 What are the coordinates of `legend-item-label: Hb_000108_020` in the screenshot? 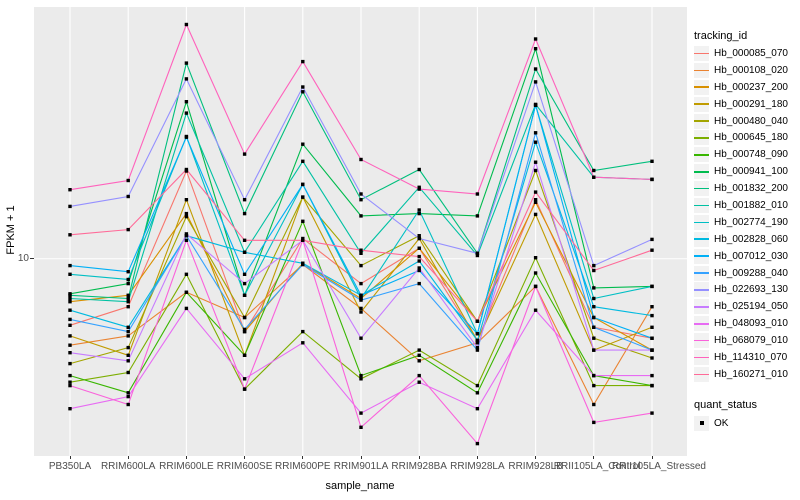 It's located at (751, 70).